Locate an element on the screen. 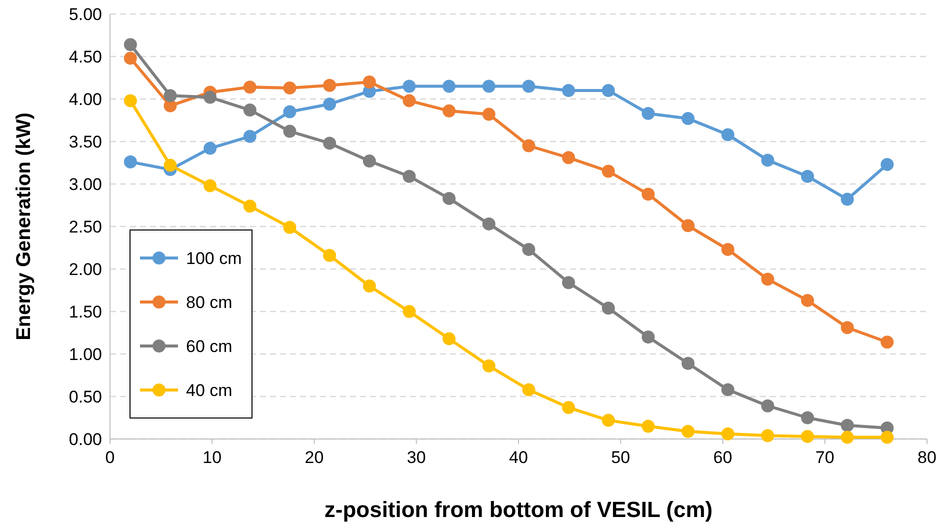  x-tick-label: 40 is located at coordinates (518, 457).